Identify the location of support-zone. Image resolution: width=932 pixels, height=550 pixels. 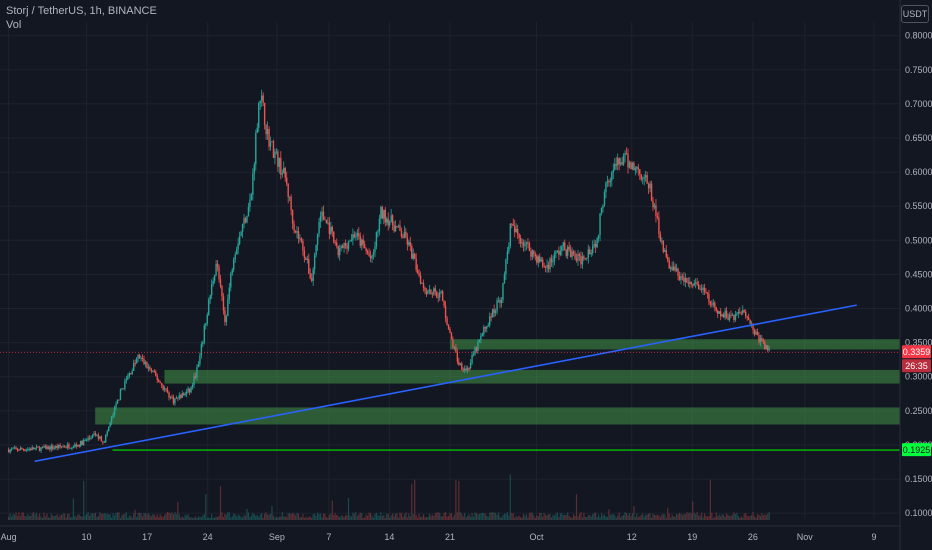
(675, 344).